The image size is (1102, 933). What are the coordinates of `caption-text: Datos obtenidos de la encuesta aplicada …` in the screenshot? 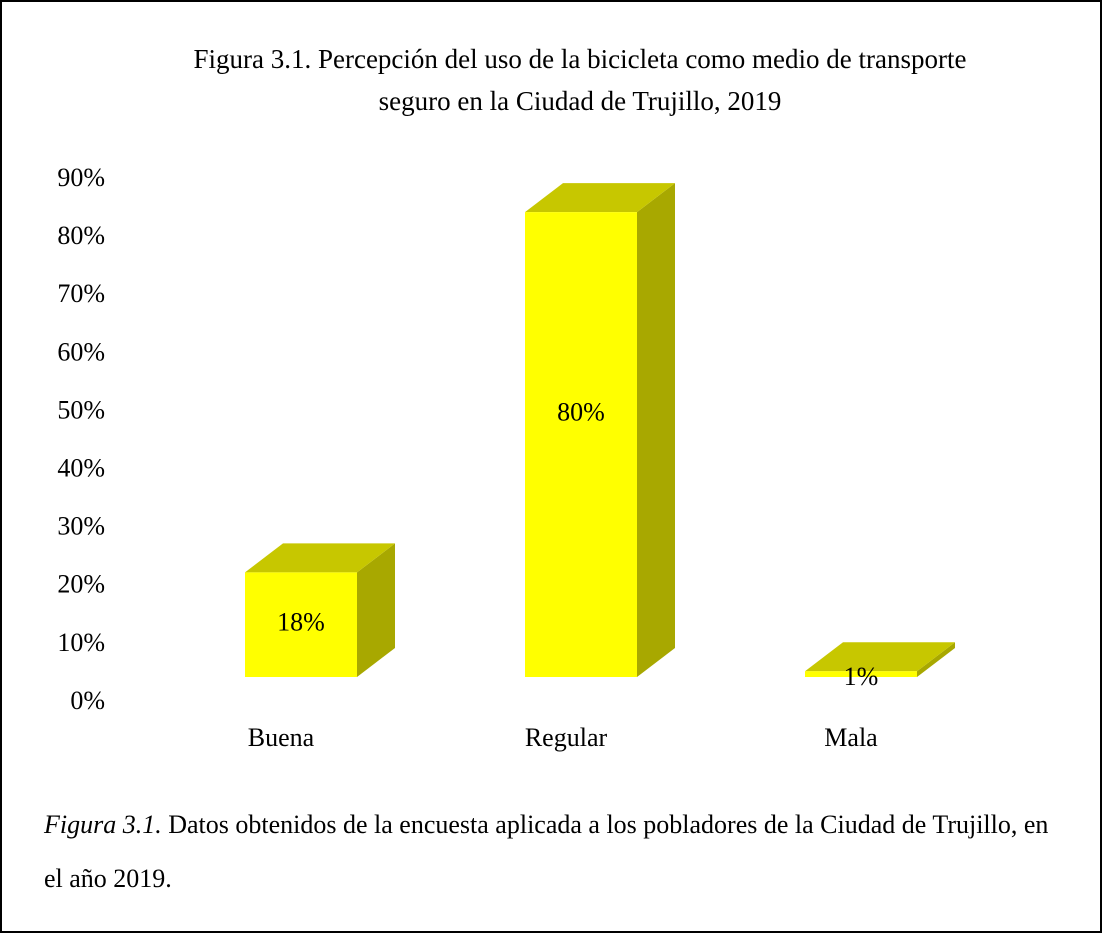 It's located at (546, 851).